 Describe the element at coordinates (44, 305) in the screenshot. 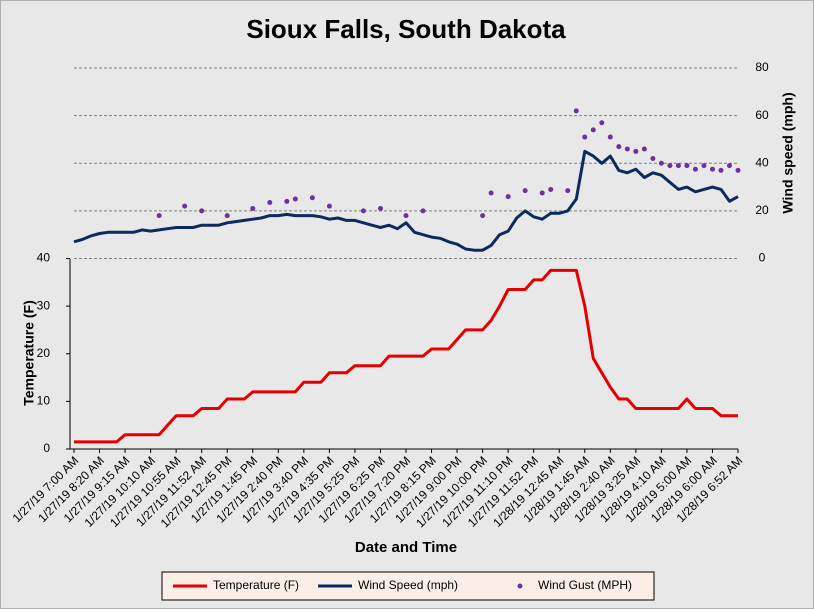

I see `y-tick-label: 30` at that location.